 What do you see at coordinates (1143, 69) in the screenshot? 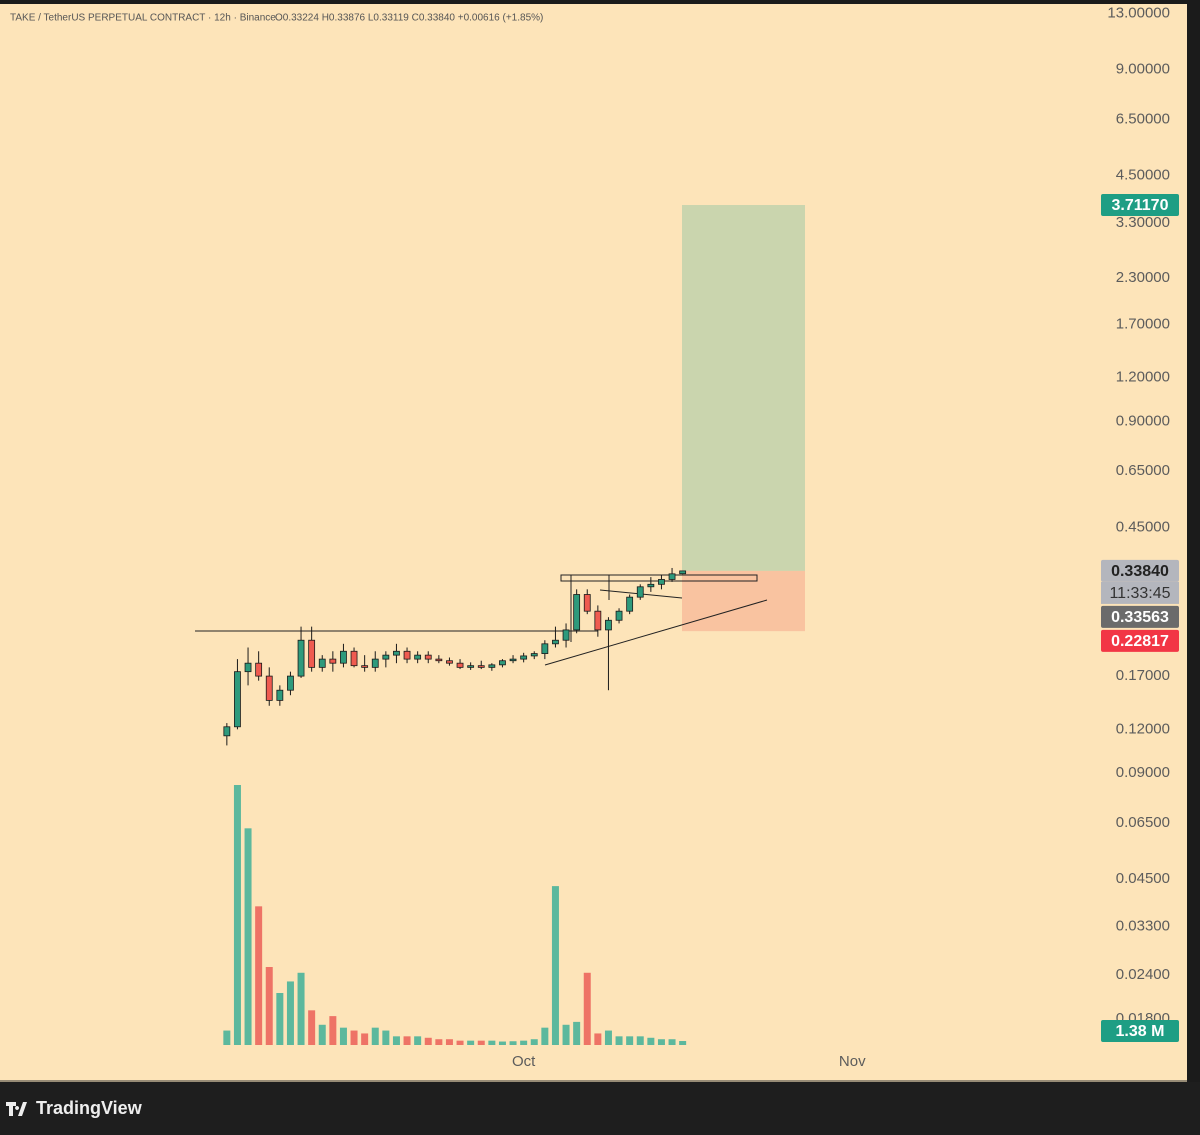
I see `y-tick-label: 9.00000` at bounding box center [1143, 69].